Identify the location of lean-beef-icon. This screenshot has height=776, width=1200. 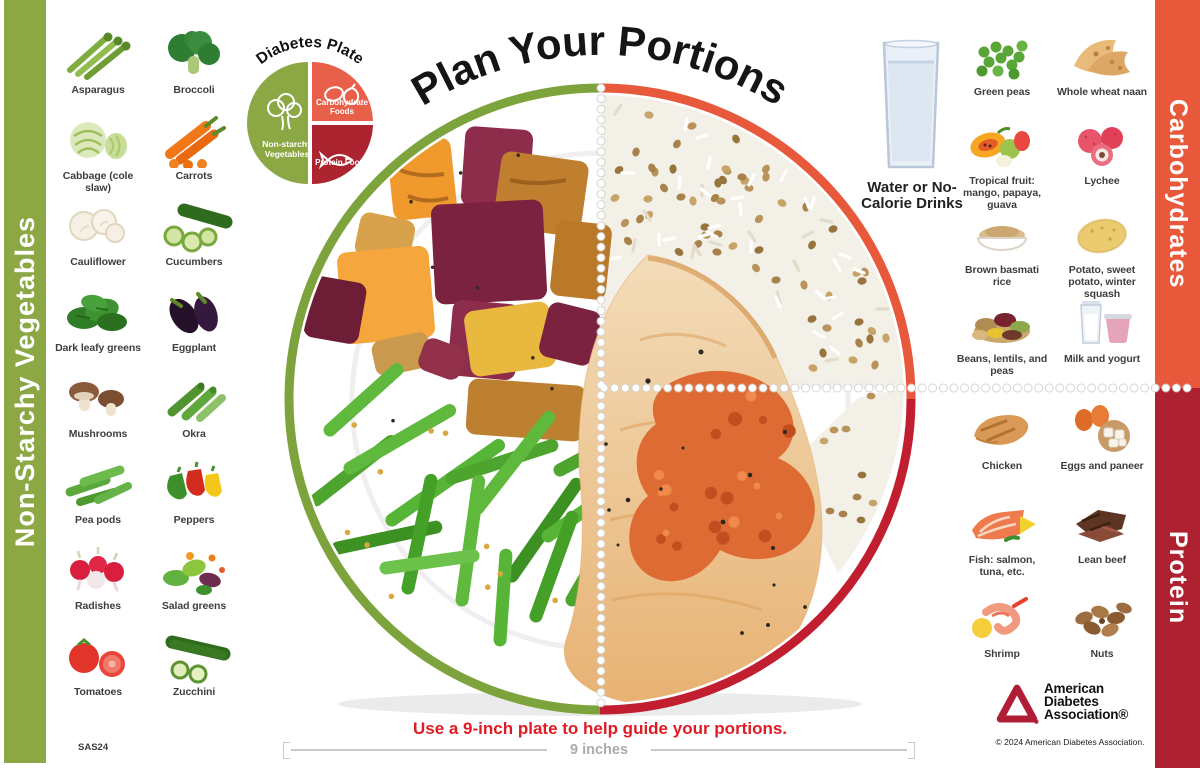
(1102, 525).